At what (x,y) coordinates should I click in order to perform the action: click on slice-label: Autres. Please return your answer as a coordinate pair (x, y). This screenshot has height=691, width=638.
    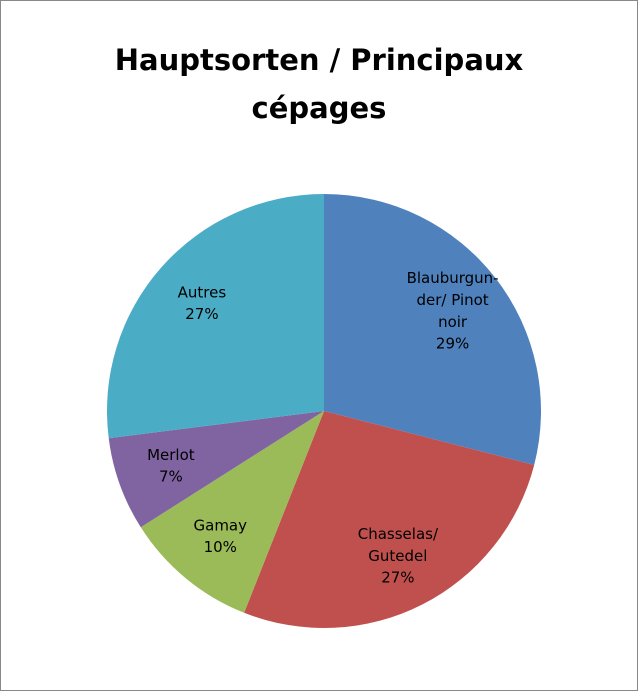
    Looking at the image, I should click on (202, 292).